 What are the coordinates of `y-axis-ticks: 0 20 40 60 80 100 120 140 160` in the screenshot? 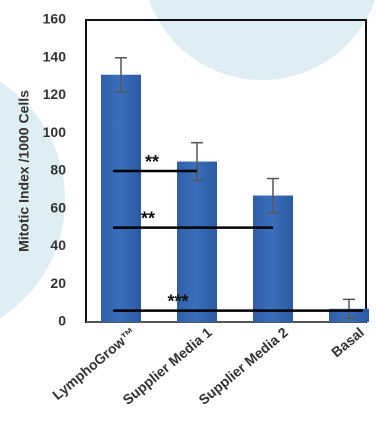 It's located at (55, 170).